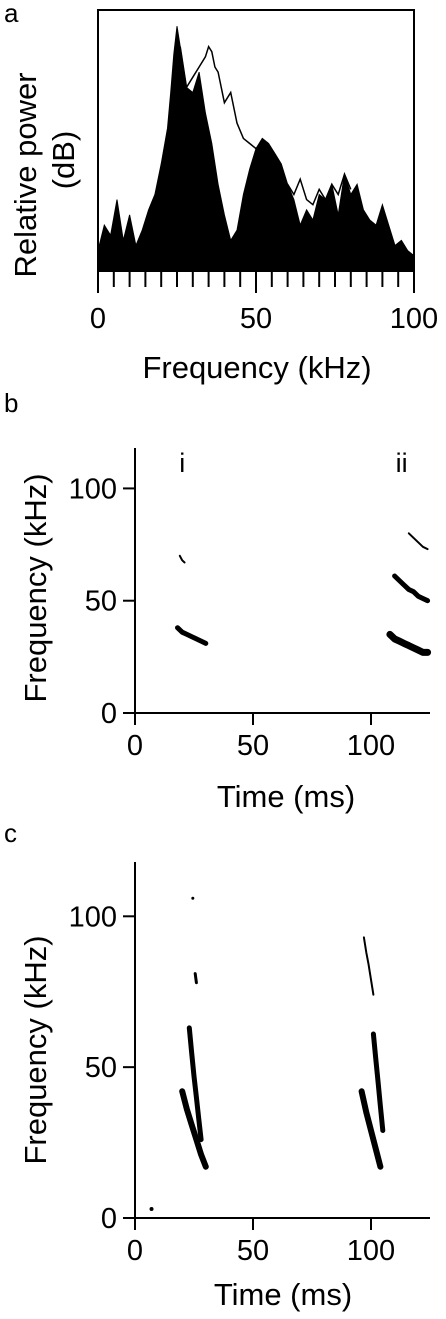 Image resolution: width=446 pixels, height=1319 pixels. I want to click on panel-b-ytick-label: 50, so click(101, 602).